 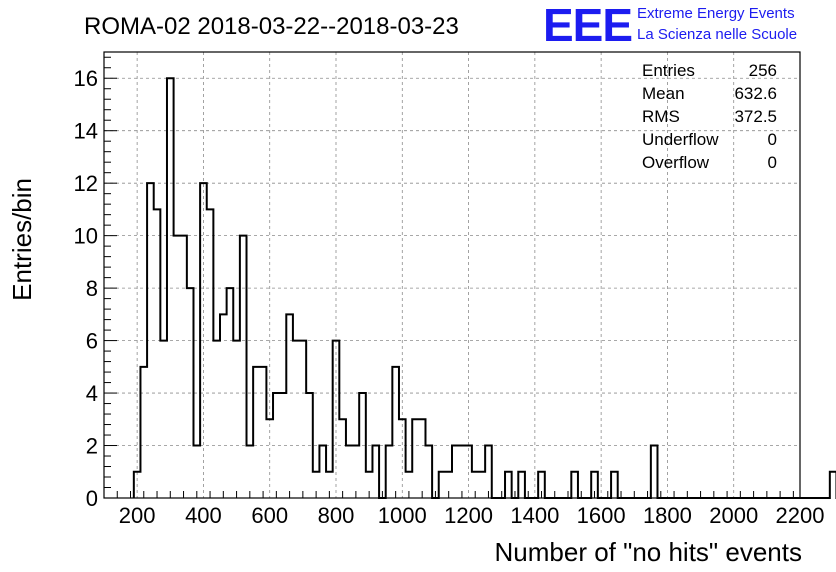 I want to click on y-tick-label: 6, so click(x=92, y=341).